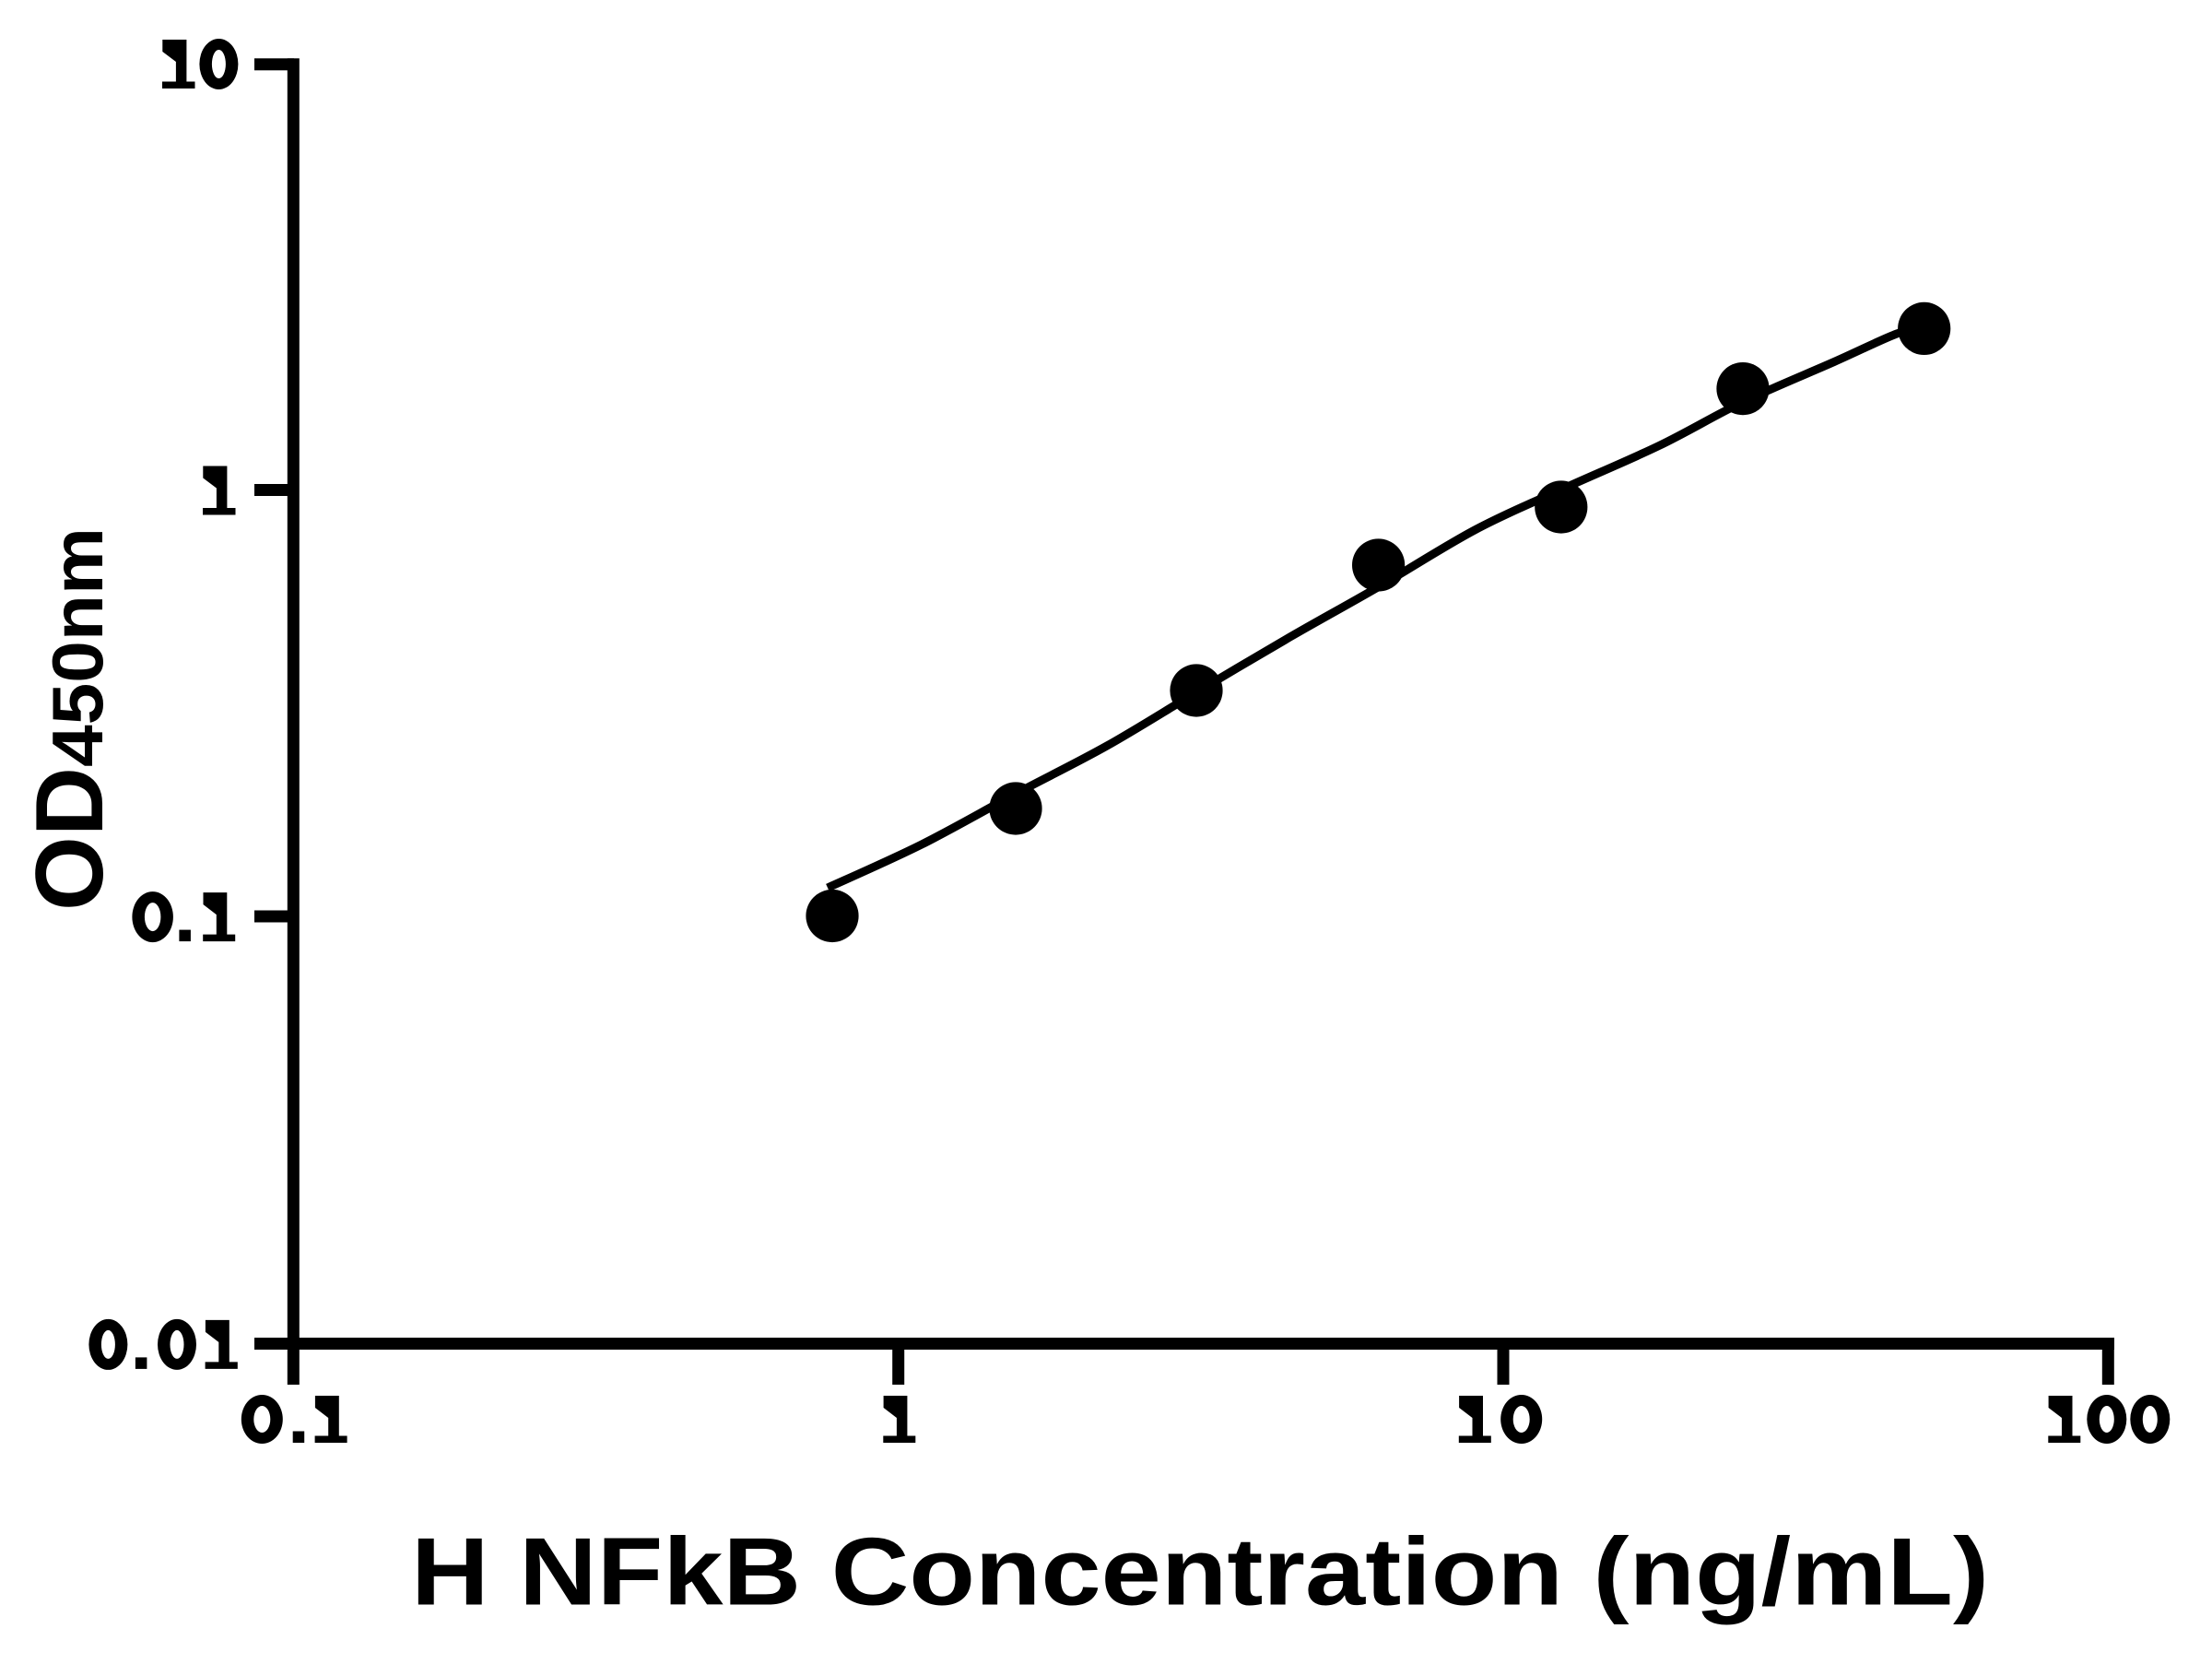 This screenshot has width=2212, height=1664. I want to click on svg-text: H NFkB Concentration (ng/mL), so click(1200, 1571).